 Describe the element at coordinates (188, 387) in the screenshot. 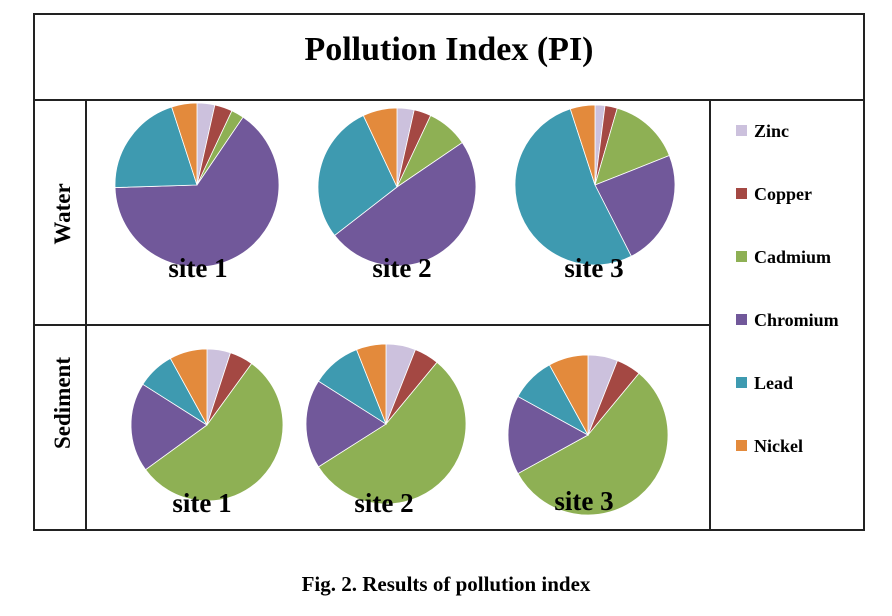

I see `slice-sediment-site-1-nickel` at that location.